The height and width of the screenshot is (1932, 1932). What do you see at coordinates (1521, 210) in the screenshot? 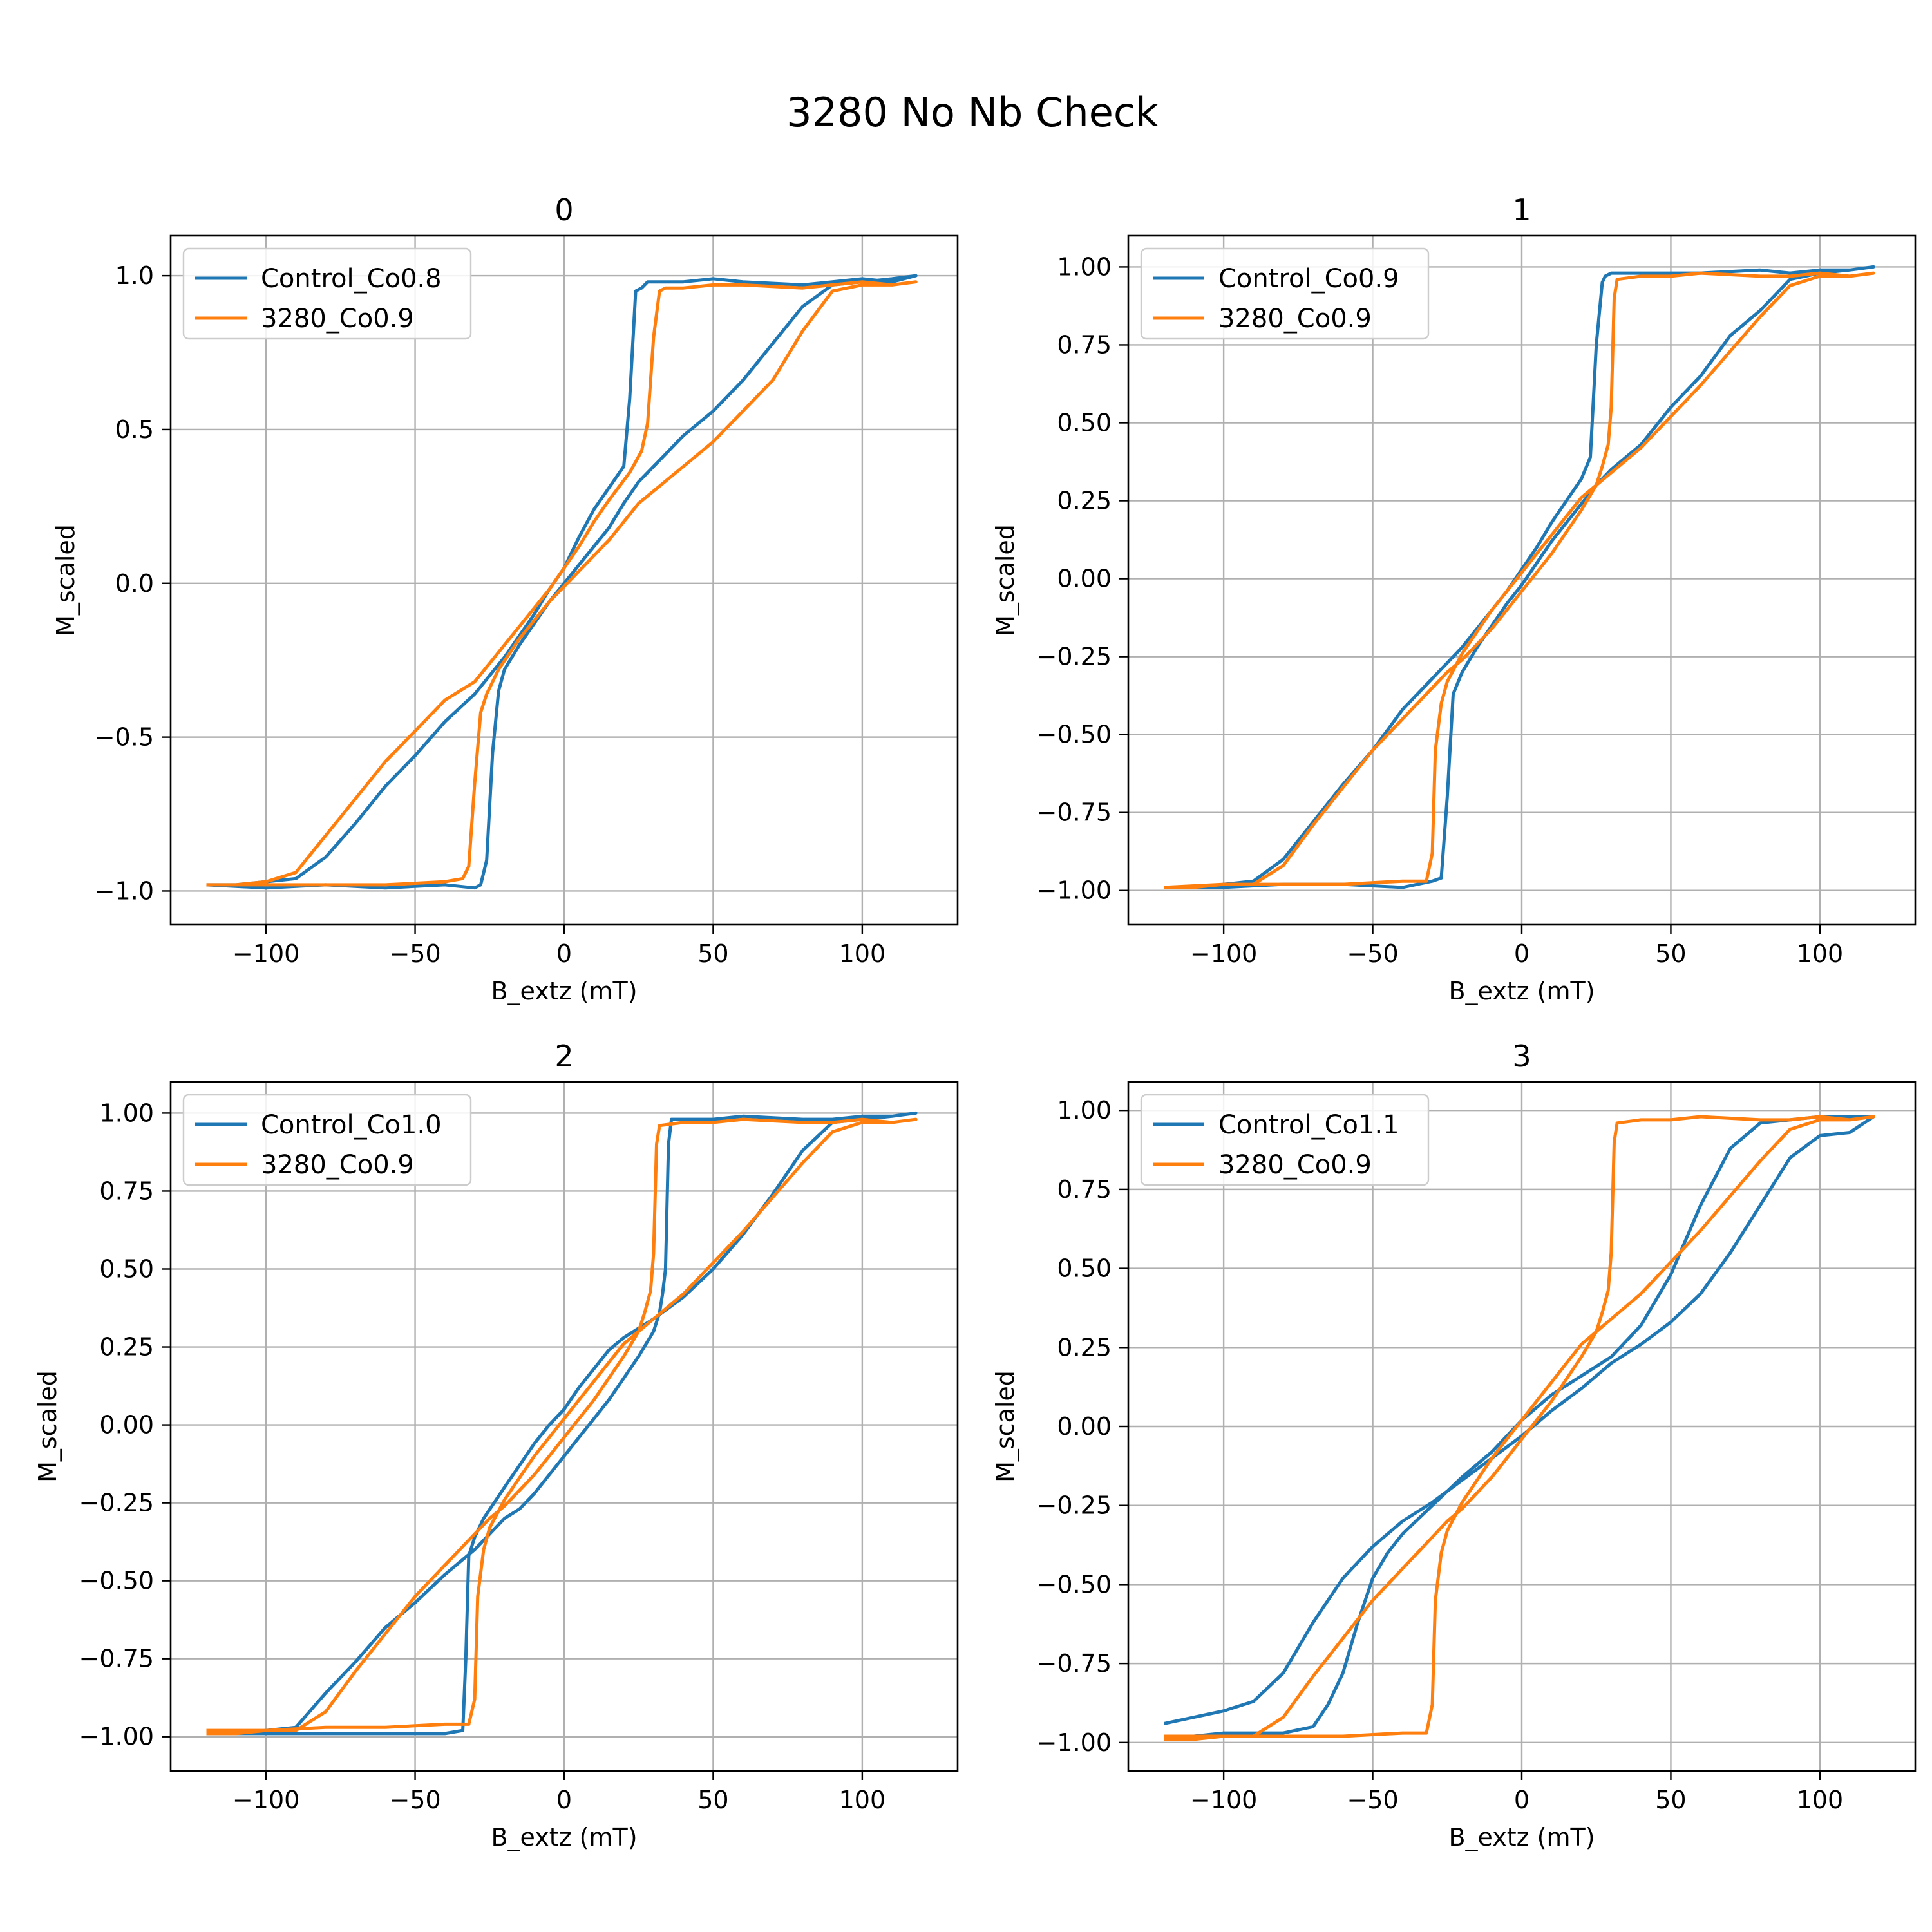
I see `subplot-title: 1` at bounding box center [1521, 210].